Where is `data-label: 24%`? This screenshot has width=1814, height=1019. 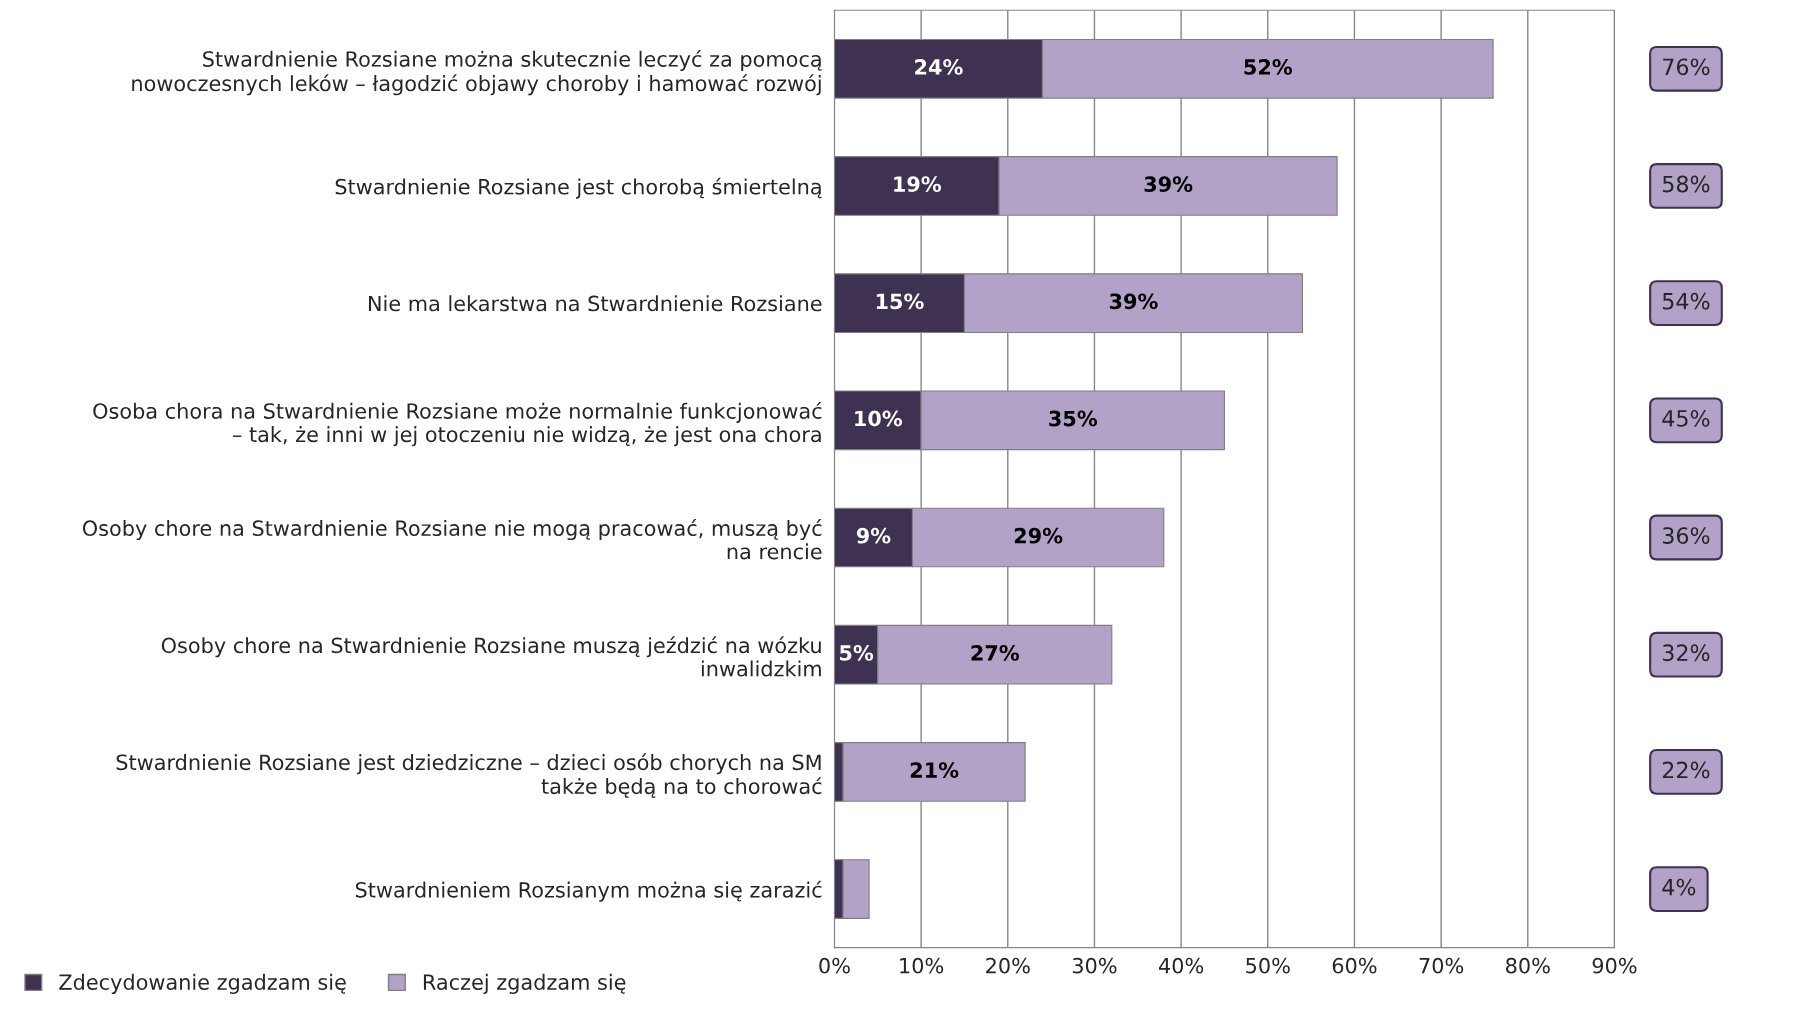 data-label: 24% is located at coordinates (939, 67).